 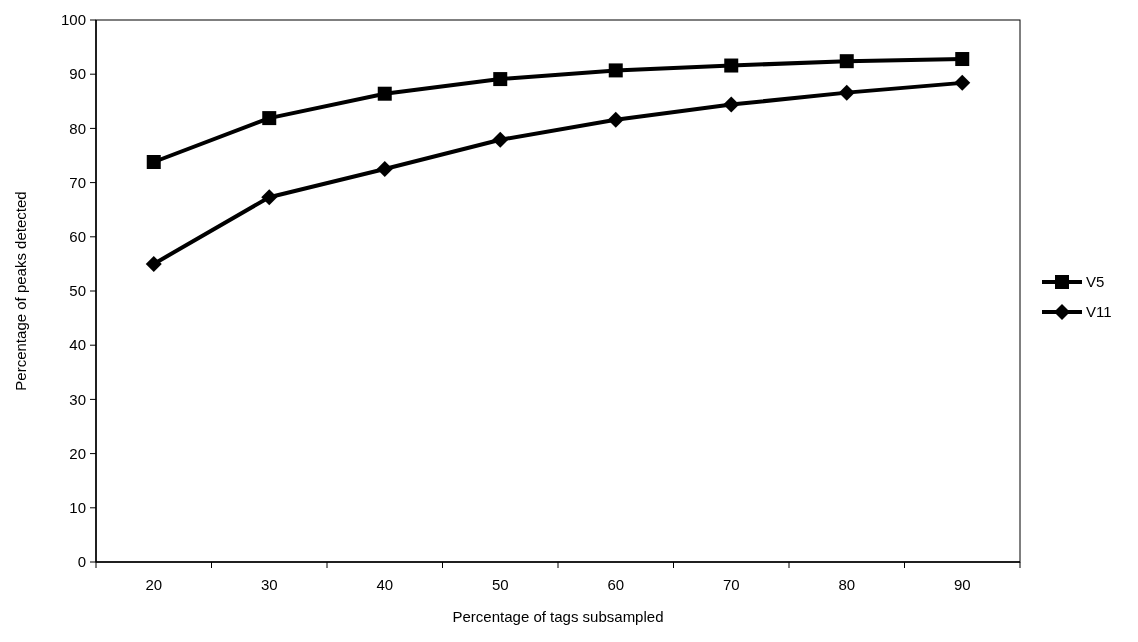 What do you see at coordinates (77, 128) in the screenshot?
I see `y-tick-label: 80` at bounding box center [77, 128].